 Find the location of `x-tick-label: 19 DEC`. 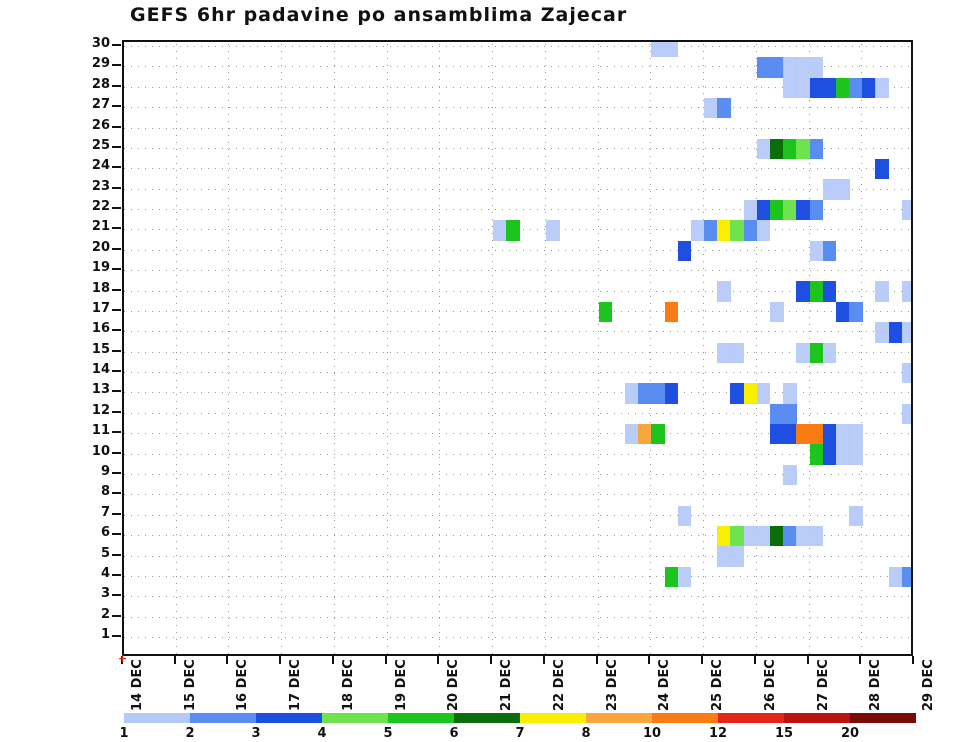

x-tick-label: 19 DEC is located at coordinates (401, 685).